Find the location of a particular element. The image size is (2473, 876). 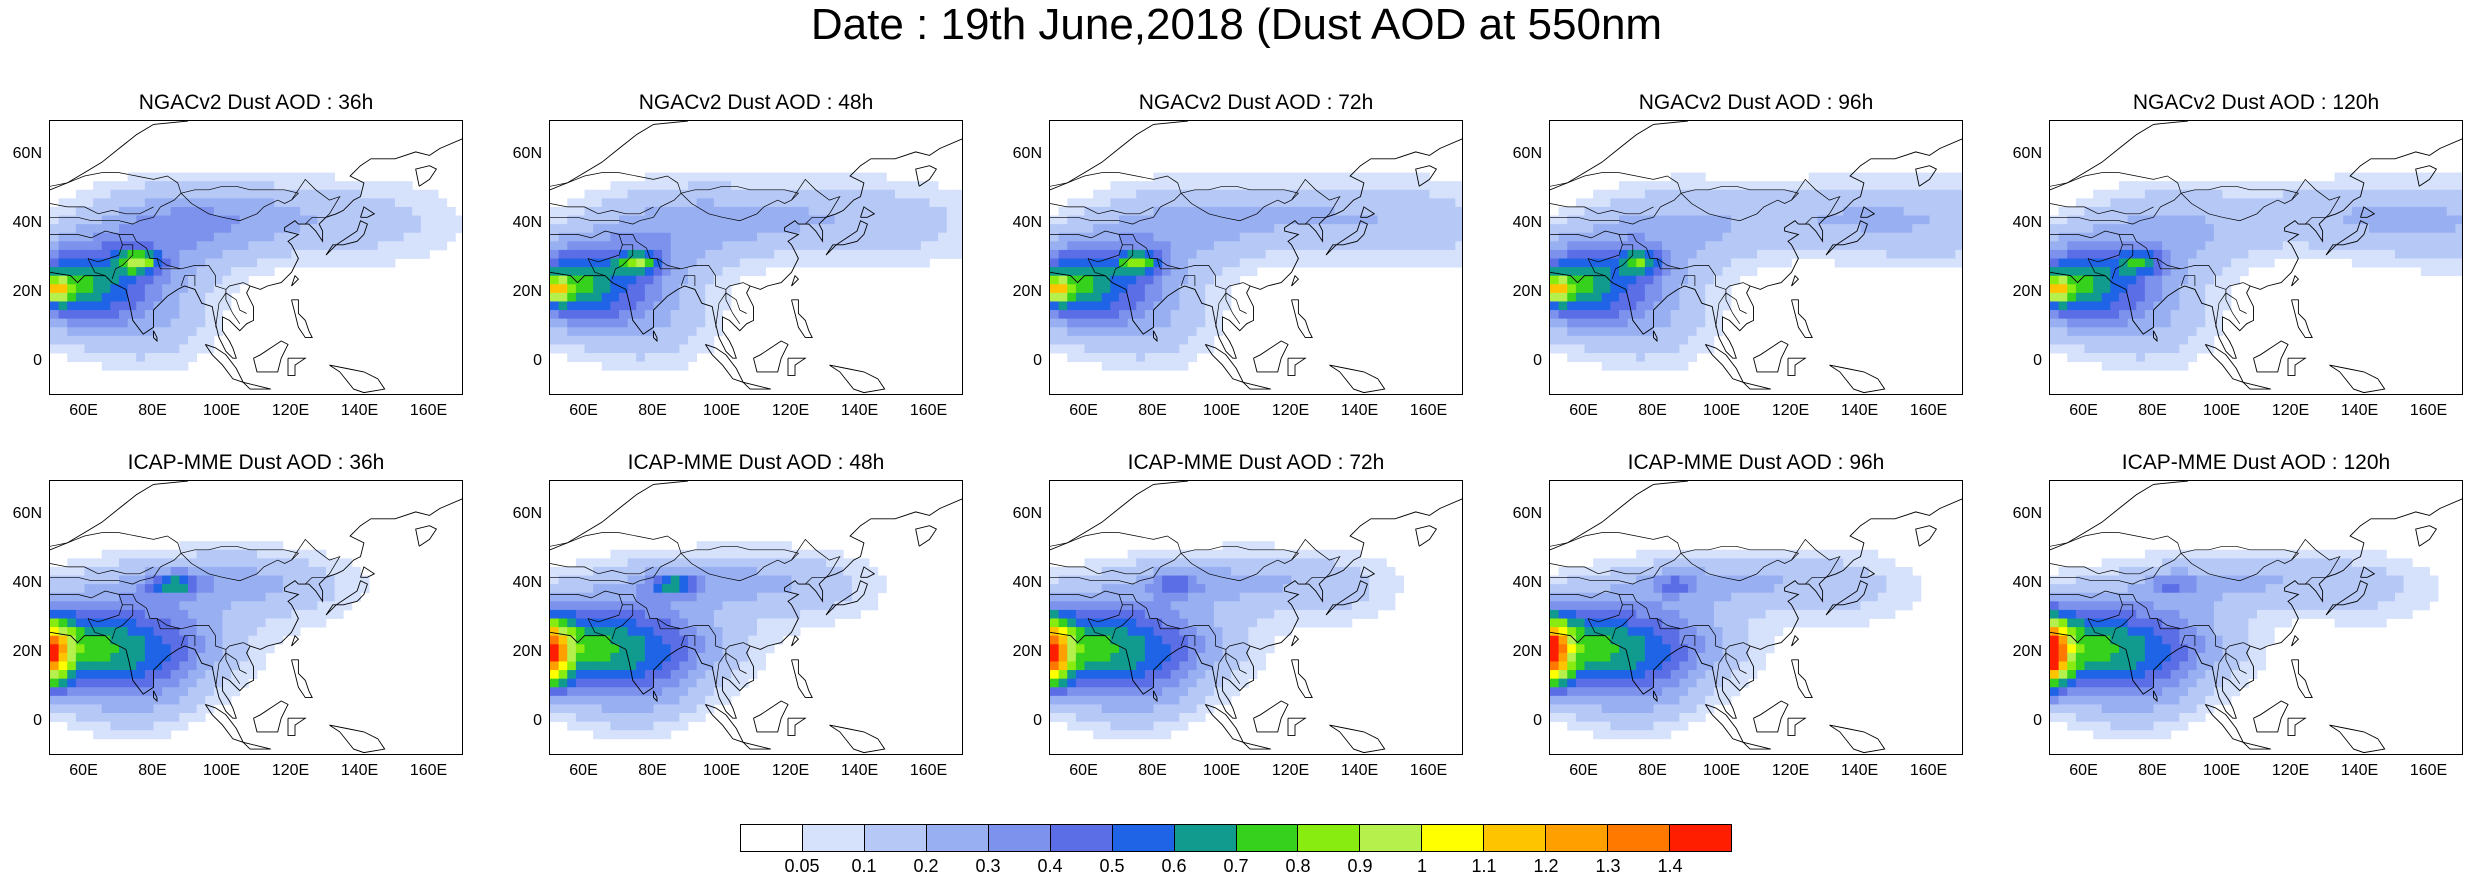

coastline is located at coordinates (2271, 356).